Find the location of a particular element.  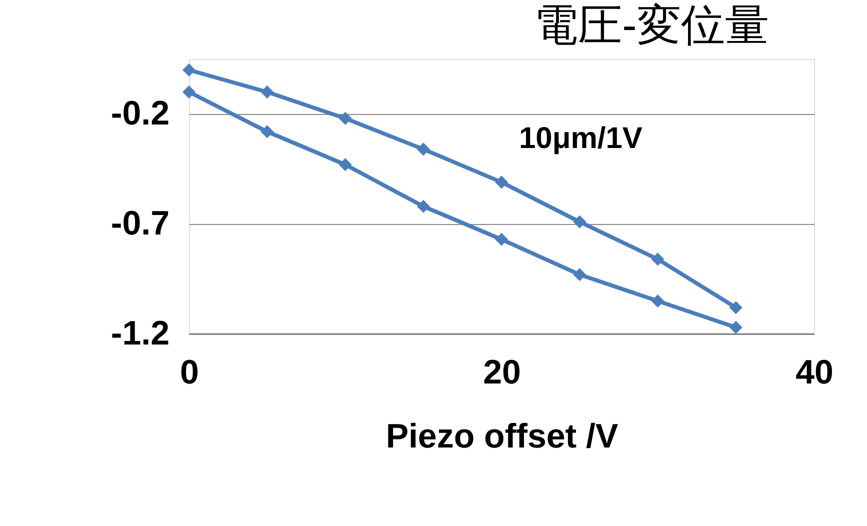

x-axis-title: Piezo offset /V is located at coordinates (502, 437).